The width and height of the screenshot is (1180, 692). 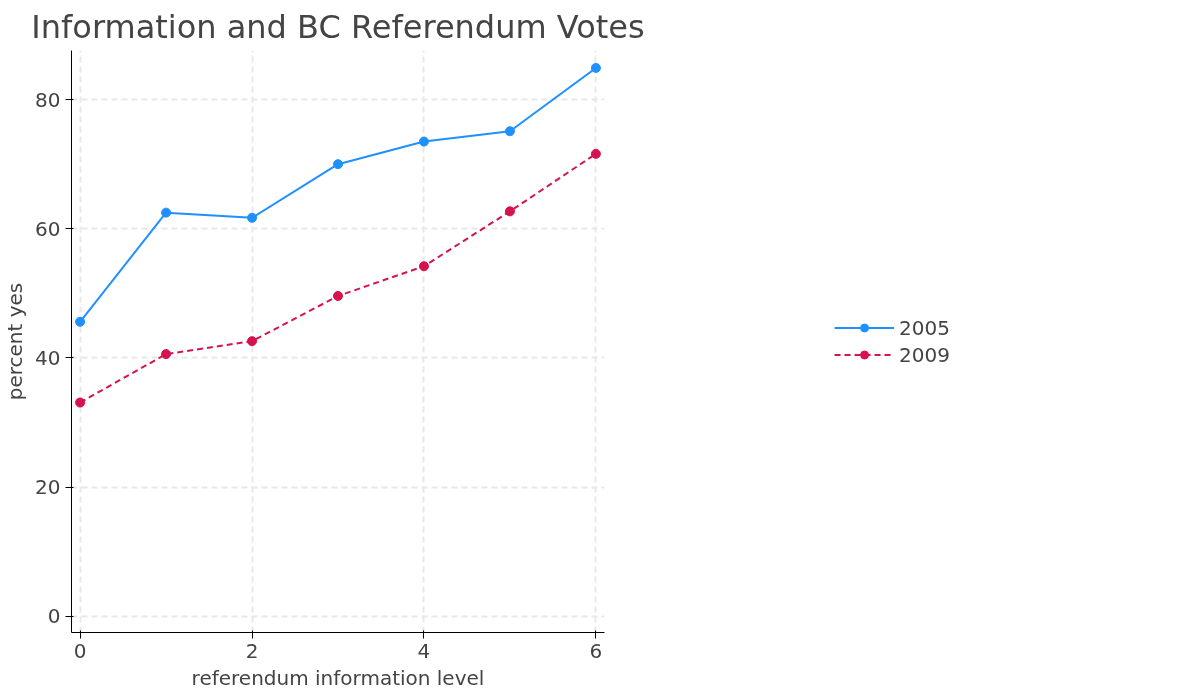 What do you see at coordinates (48, 357) in the screenshot?
I see `y-tick-label: 40` at bounding box center [48, 357].